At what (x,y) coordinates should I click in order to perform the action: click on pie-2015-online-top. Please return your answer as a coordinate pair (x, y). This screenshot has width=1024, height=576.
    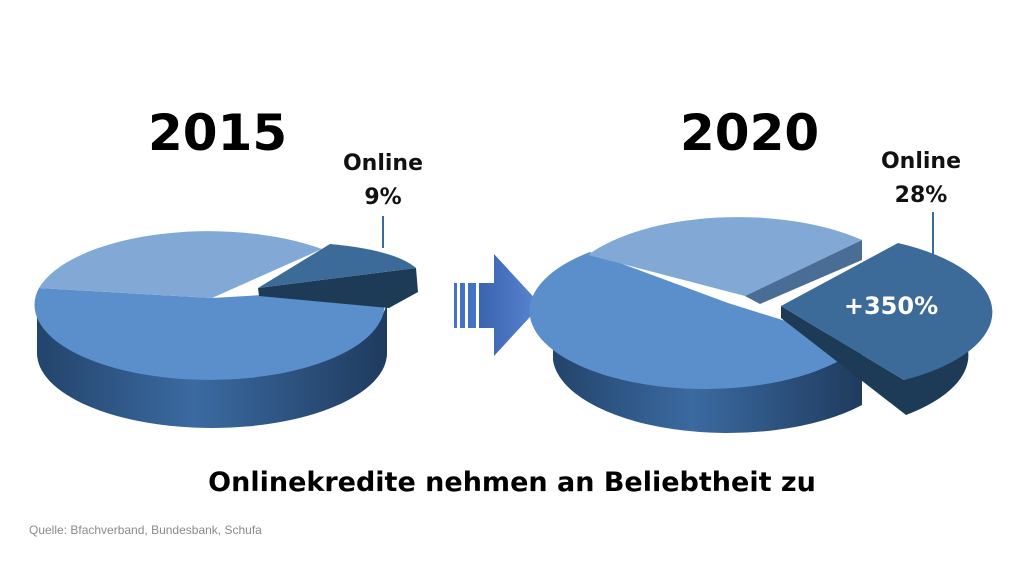
    Looking at the image, I should click on (337, 266).